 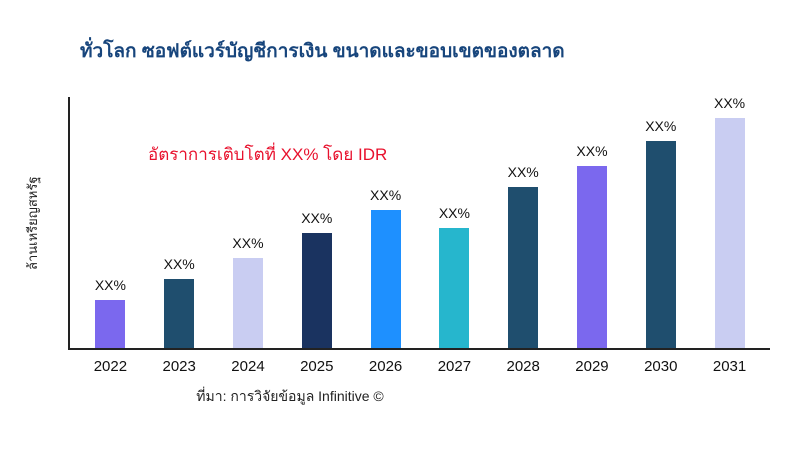 I want to click on bar-slot: XX% 2030, so click(x=661, y=246).